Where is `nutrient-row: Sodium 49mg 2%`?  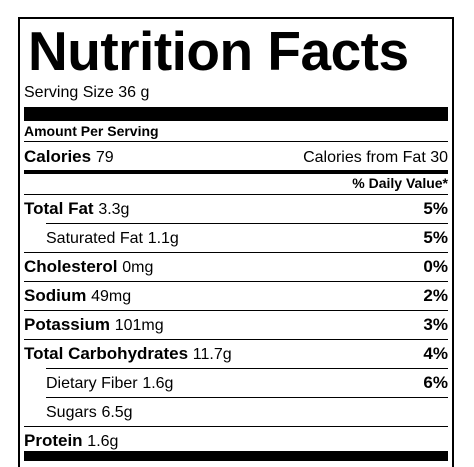
nutrient-row: Sodium 49mg 2% is located at coordinates (236, 296).